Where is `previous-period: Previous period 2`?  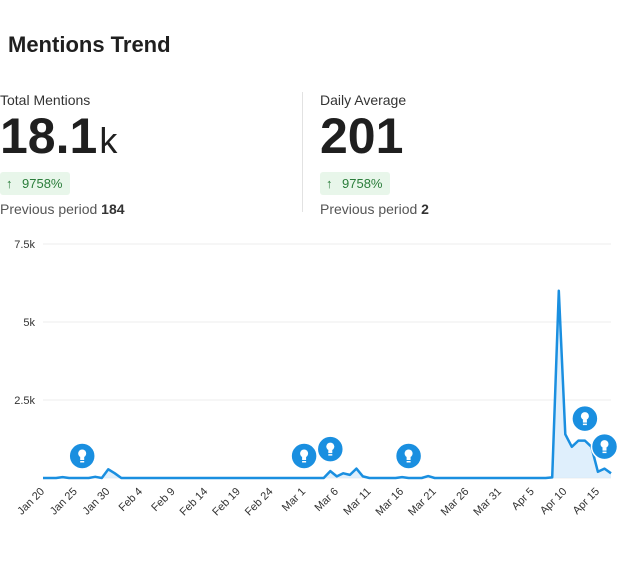 previous-period: Previous period 2 is located at coordinates (374, 209).